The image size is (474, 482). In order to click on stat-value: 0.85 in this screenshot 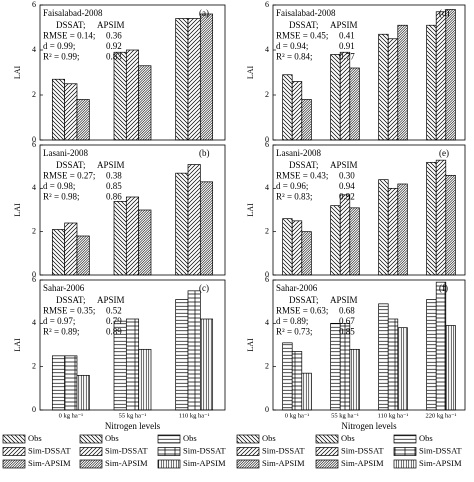, I will do `click(347, 332)`.